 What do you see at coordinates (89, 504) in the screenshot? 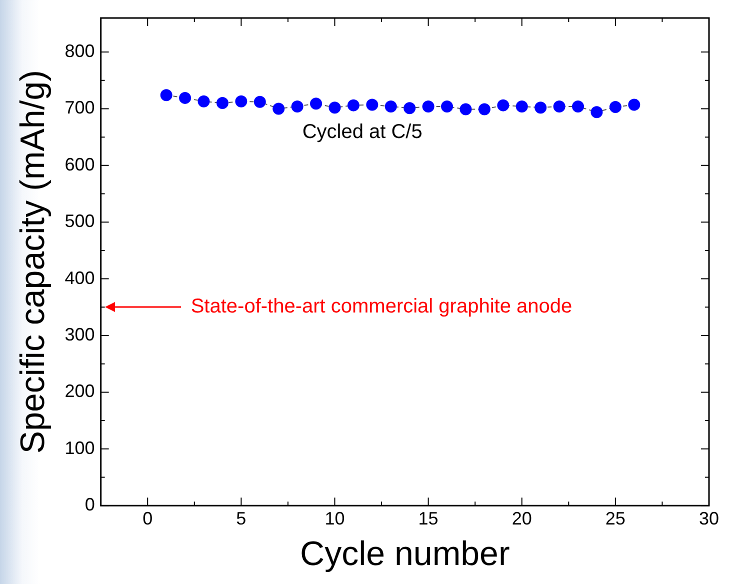
I see `y-tick-label: 0` at bounding box center [89, 504].